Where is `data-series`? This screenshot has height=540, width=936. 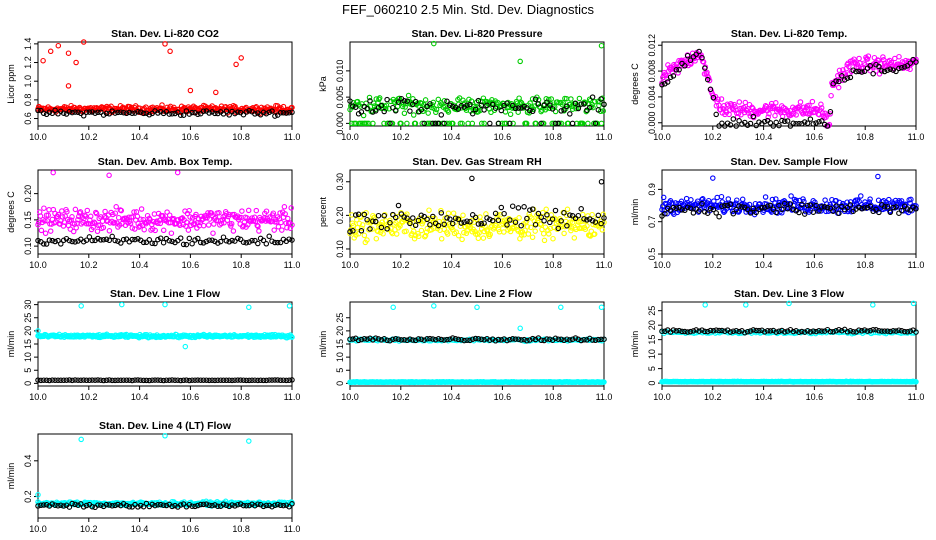 data-series is located at coordinates (165, 113).